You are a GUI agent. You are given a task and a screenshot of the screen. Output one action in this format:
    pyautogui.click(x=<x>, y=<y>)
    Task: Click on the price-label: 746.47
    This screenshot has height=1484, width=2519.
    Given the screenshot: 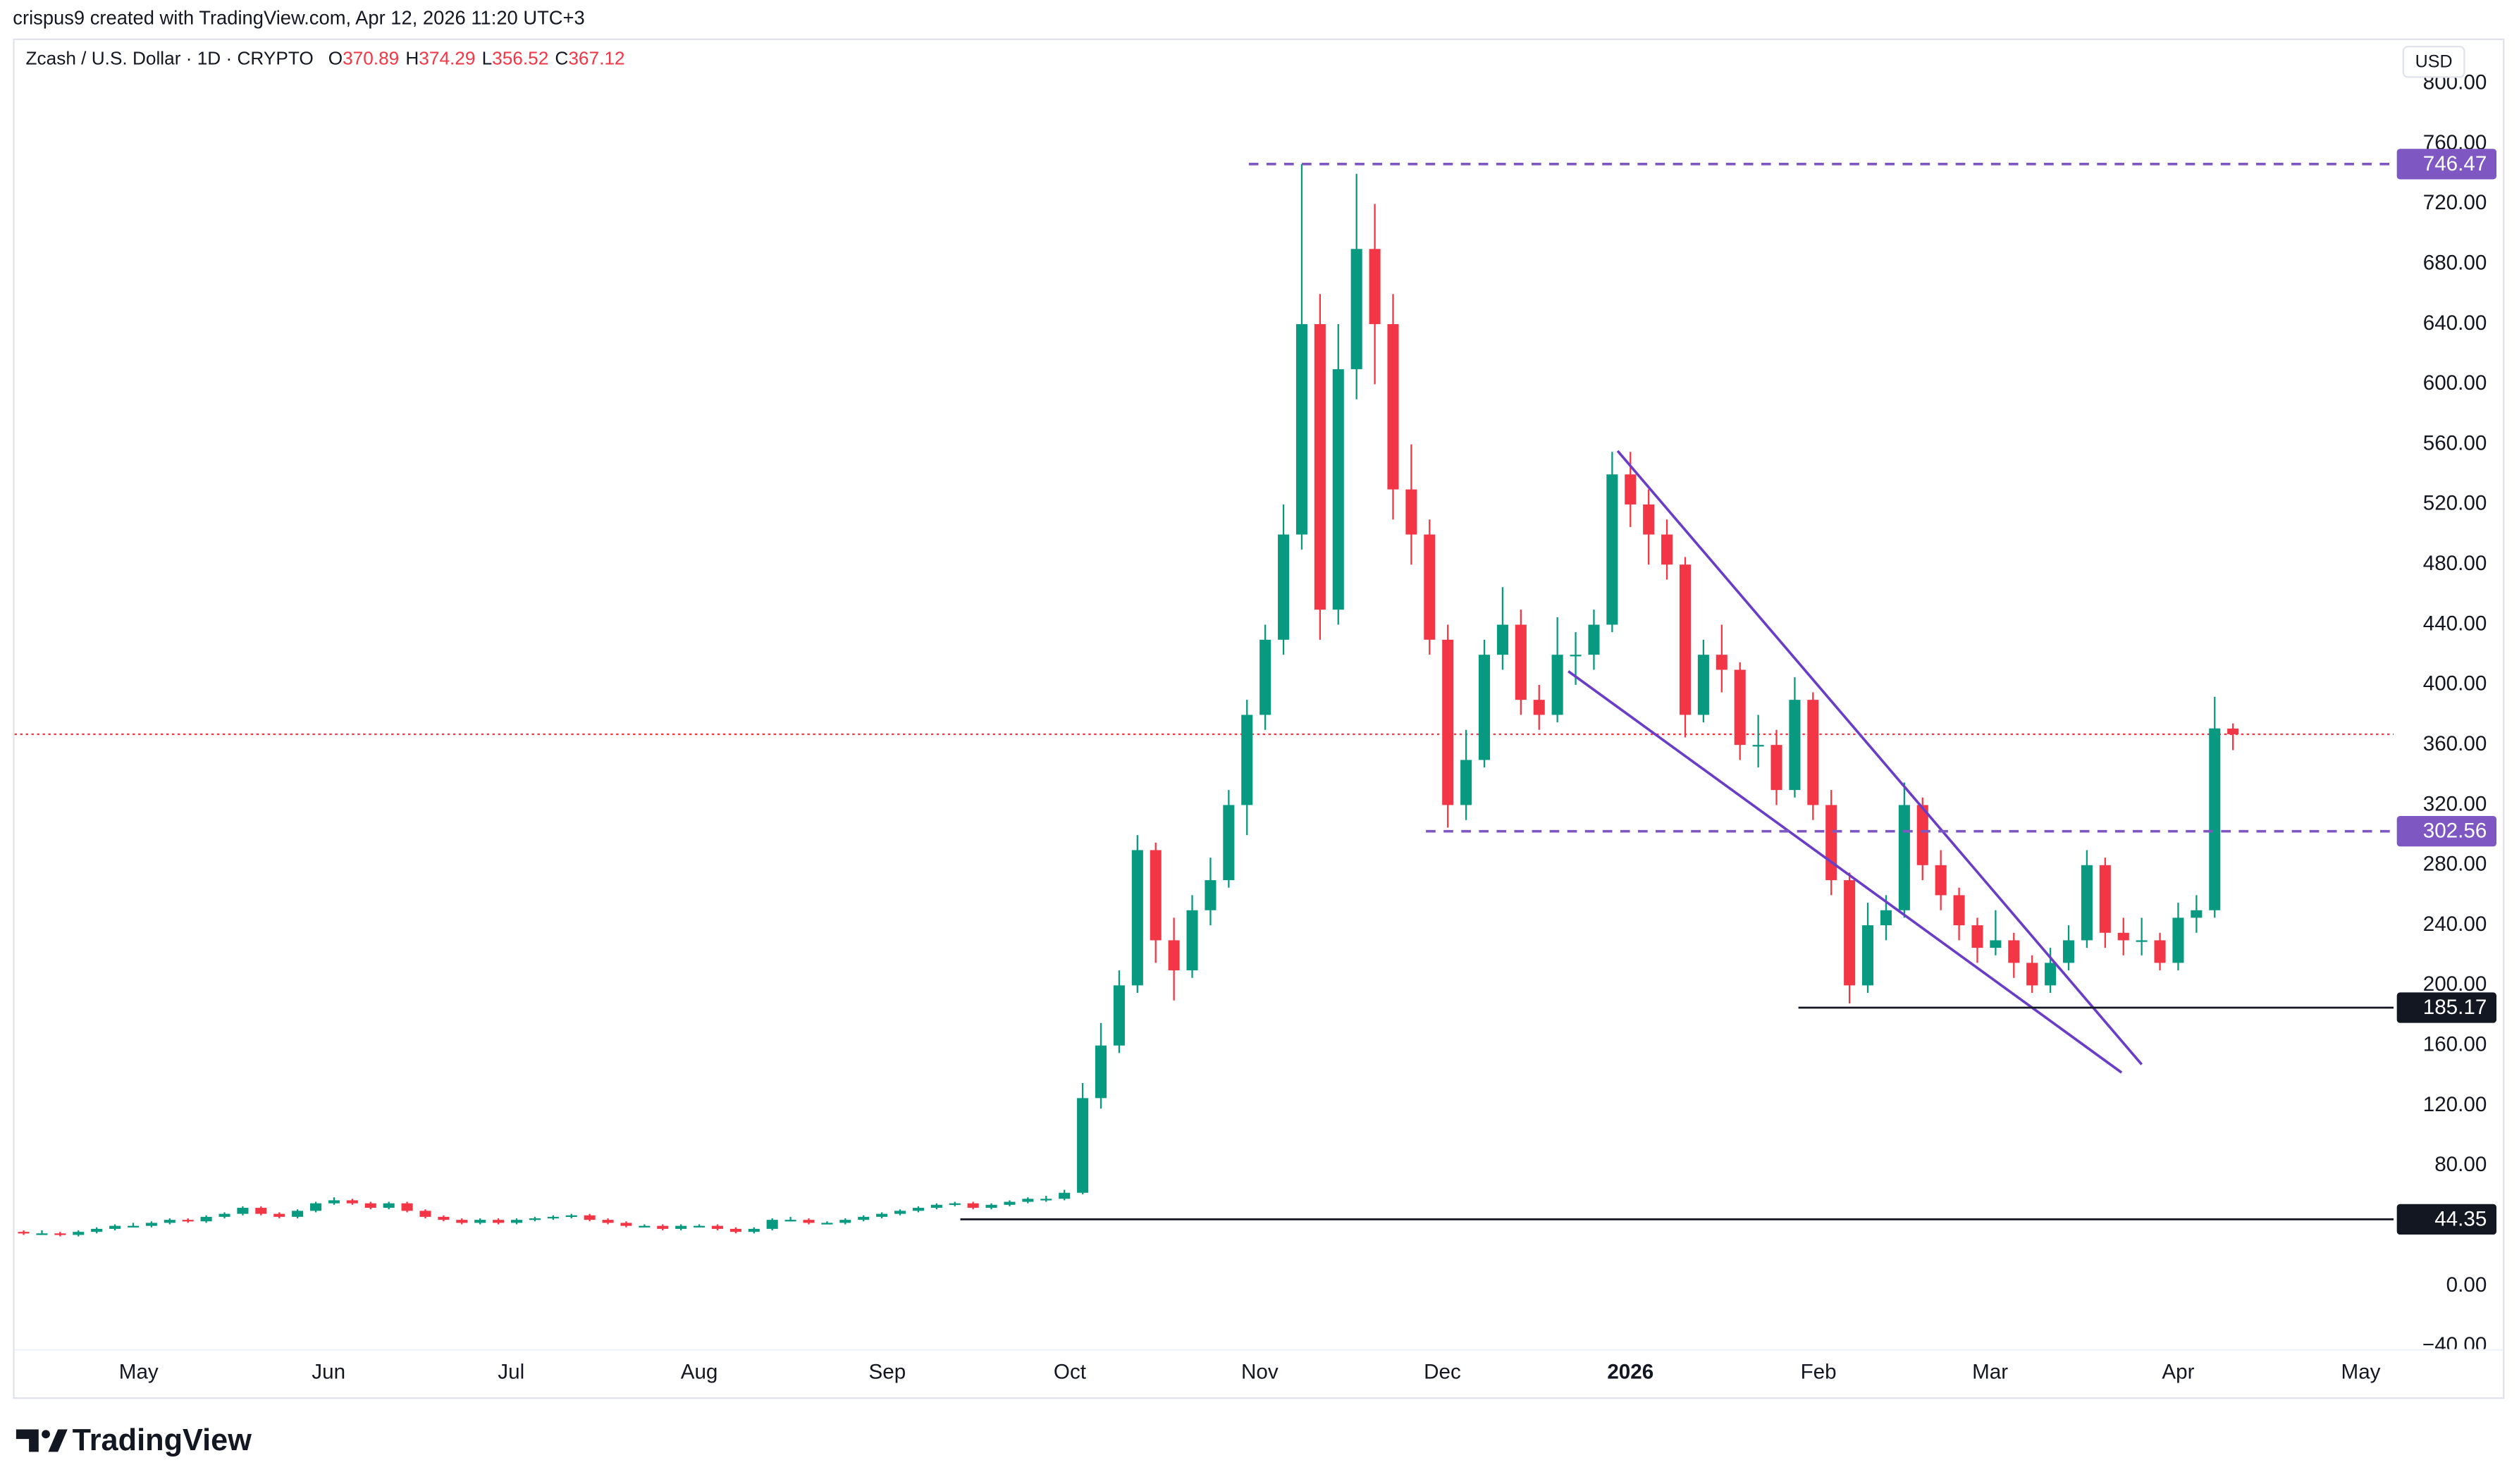 What is the action you would take?
    pyautogui.click(x=2455, y=163)
    